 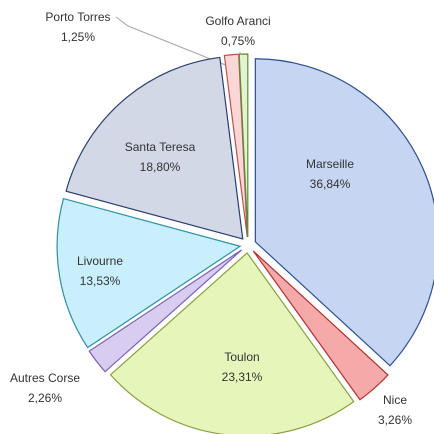 I want to click on slice-name: Marseille, so click(x=330, y=164).